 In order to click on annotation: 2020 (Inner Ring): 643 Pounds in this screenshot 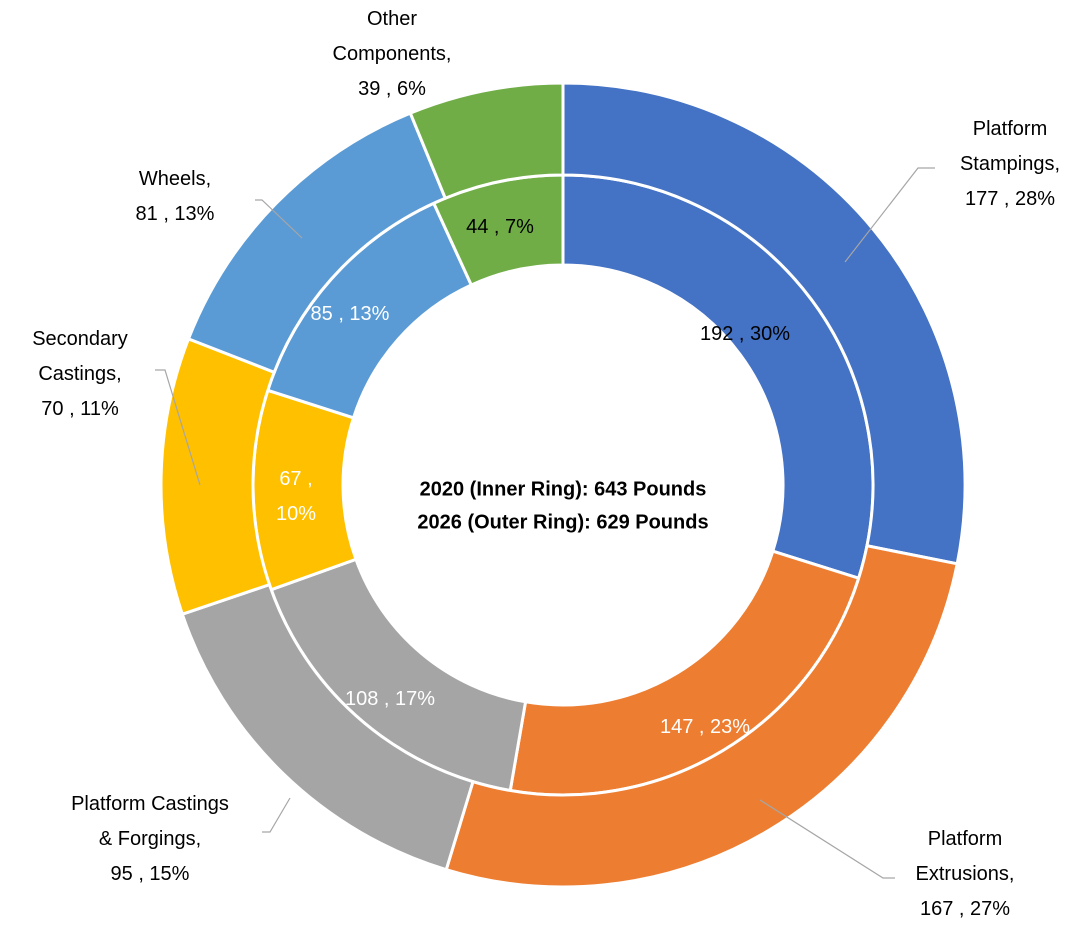, I will do `click(563, 489)`.